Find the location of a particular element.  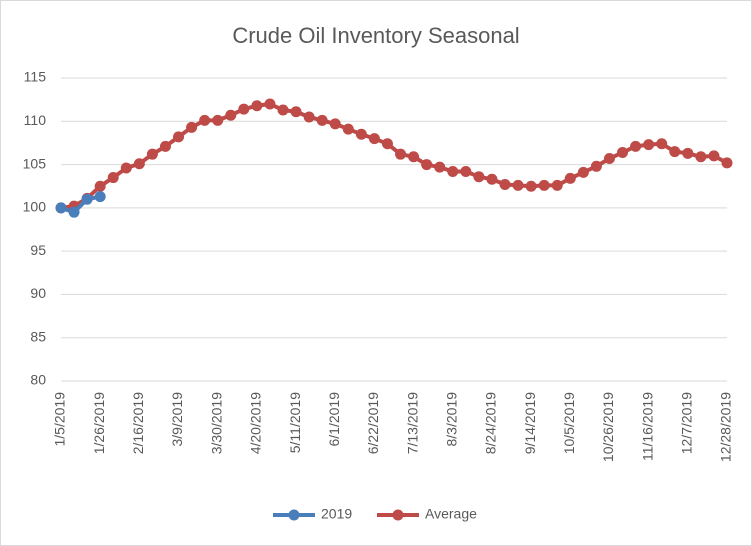

y-tick-label: 95 is located at coordinates (38, 250).